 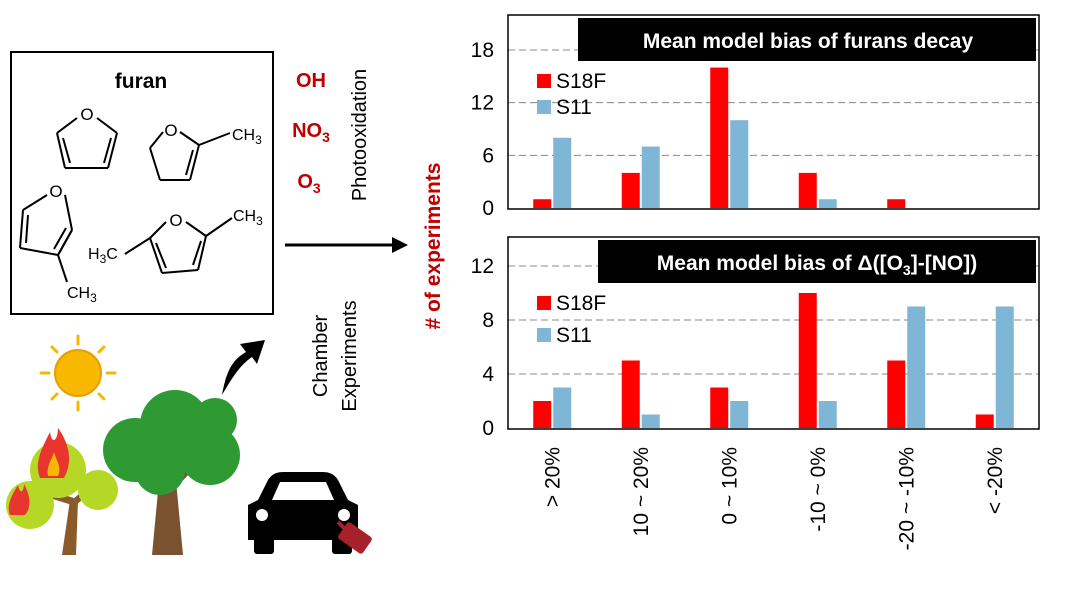 I want to click on chart-1-bars, so click(x=719, y=137).